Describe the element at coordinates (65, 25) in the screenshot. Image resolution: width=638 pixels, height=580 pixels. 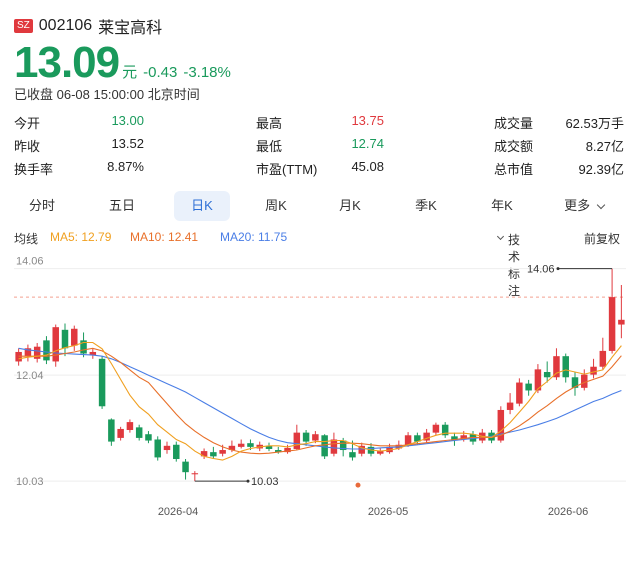
I see `stock-code: 002106` at that location.